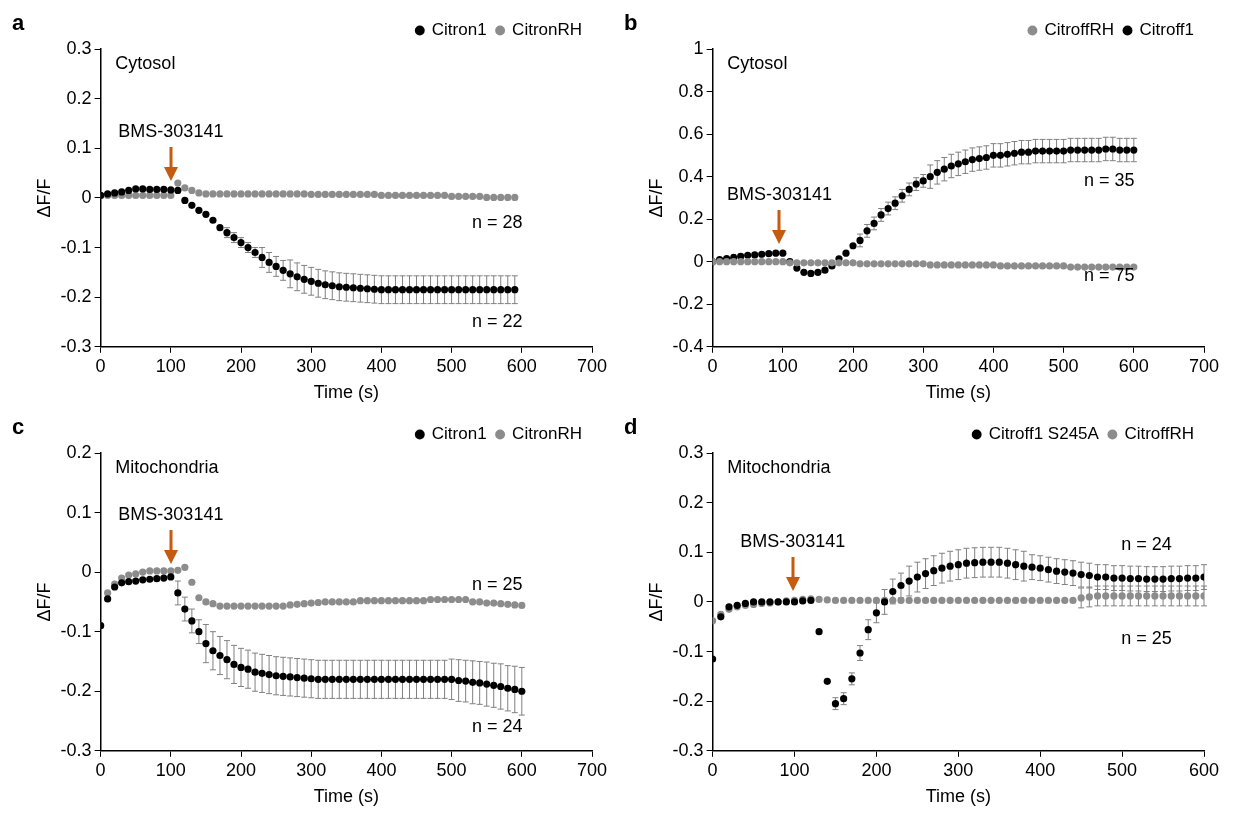  I want to click on x-tick-label: 100, so click(782, 365).